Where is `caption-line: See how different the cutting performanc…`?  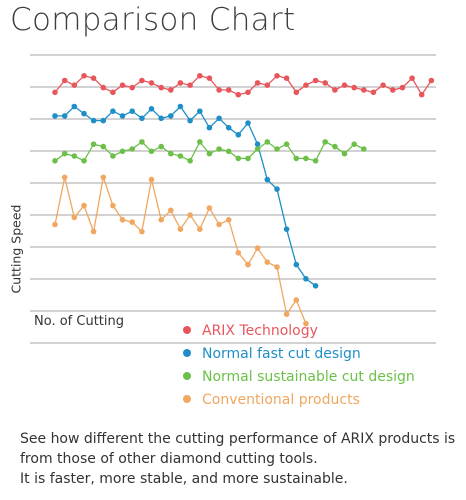
caption-line: See how different the cutting performanc… is located at coordinates (238, 439).